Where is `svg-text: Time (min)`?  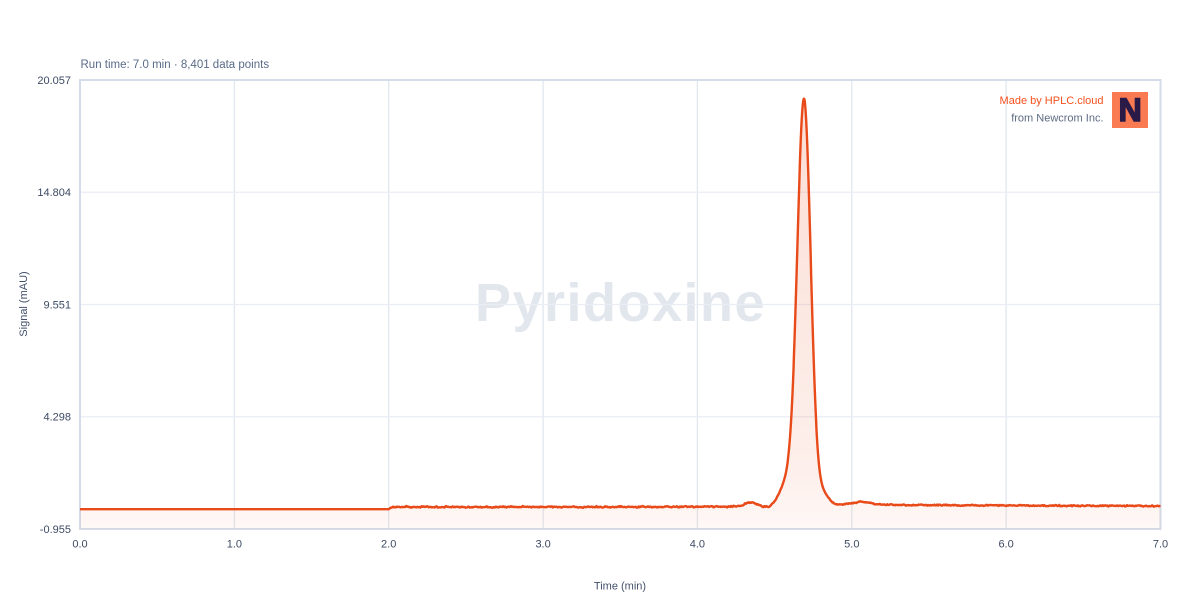
svg-text: Time (min) is located at coordinates (620, 587).